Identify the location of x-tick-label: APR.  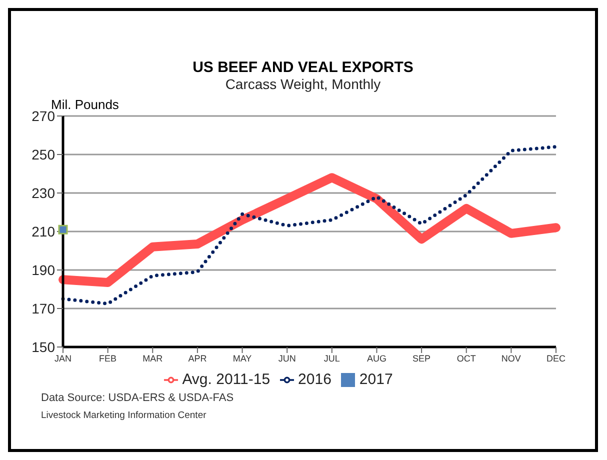
(198, 358).